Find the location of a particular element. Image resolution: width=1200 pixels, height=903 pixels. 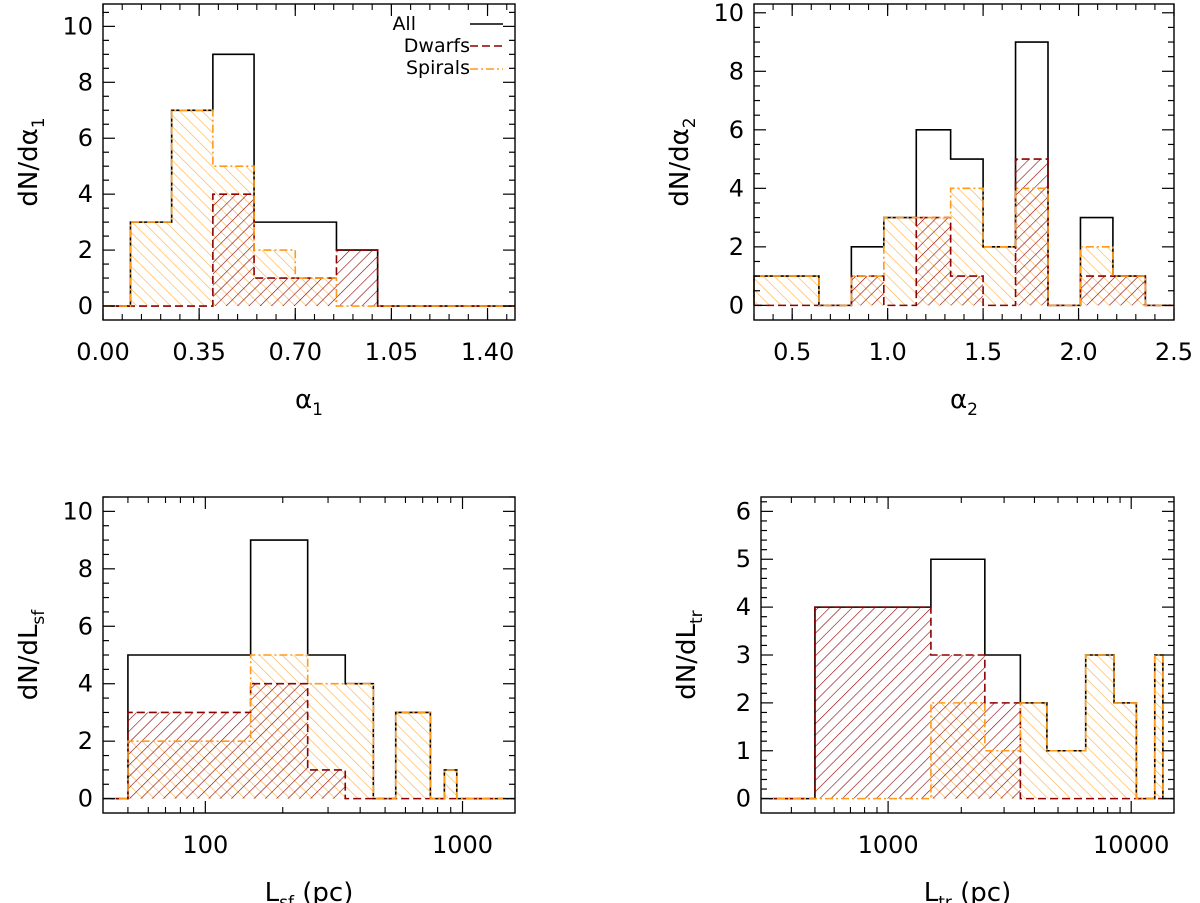

legend-label-dwarfs: Dwarfs is located at coordinates (437, 46).